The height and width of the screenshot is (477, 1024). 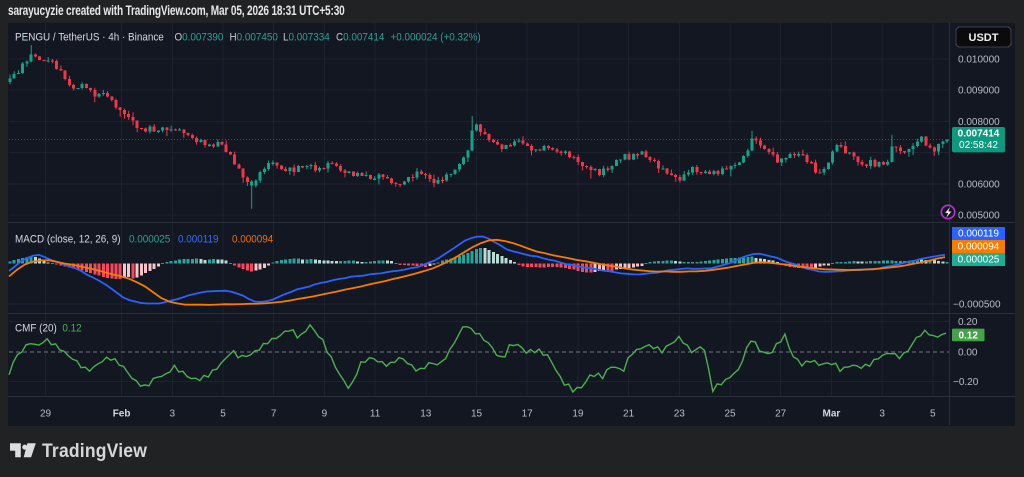 What do you see at coordinates (325, 414) in the screenshot?
I see `svg-text: 9` at bounding box center [325, 414].